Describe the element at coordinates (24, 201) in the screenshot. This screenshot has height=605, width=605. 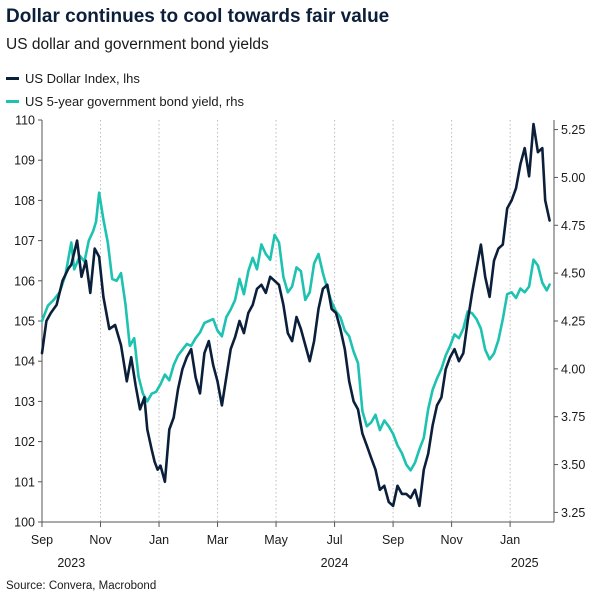
I see `left-tick-label: 108` at that location.